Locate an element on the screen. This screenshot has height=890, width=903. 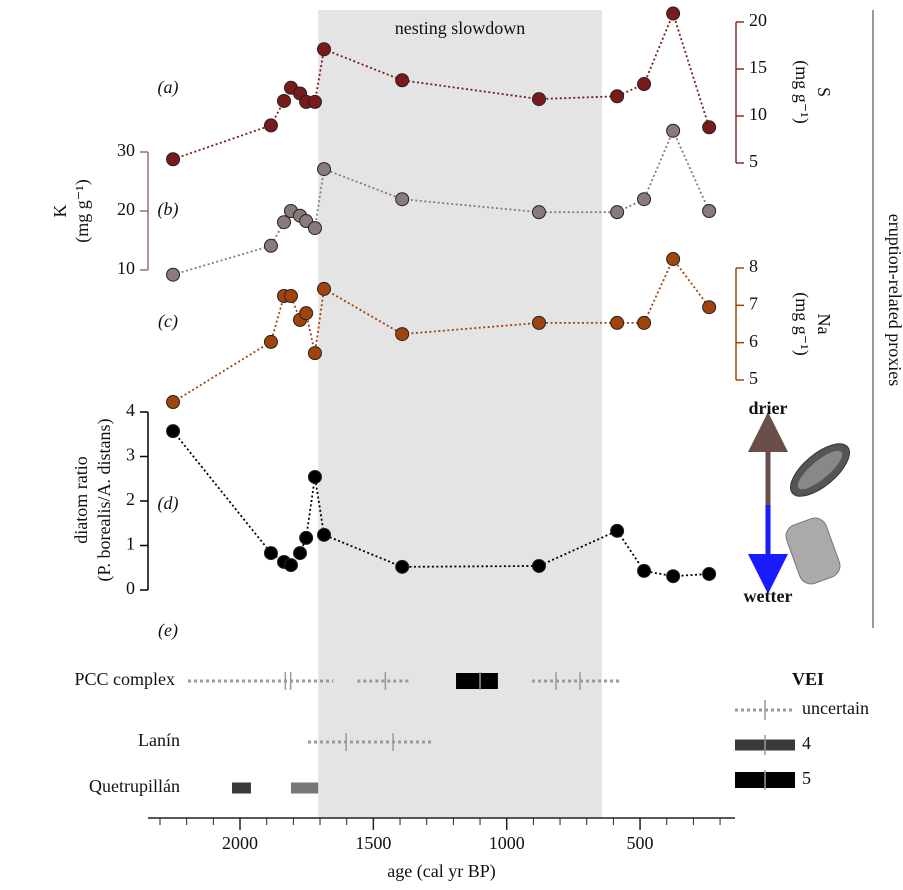
y-tick-label: 1 is located at coordinates (130, 544).